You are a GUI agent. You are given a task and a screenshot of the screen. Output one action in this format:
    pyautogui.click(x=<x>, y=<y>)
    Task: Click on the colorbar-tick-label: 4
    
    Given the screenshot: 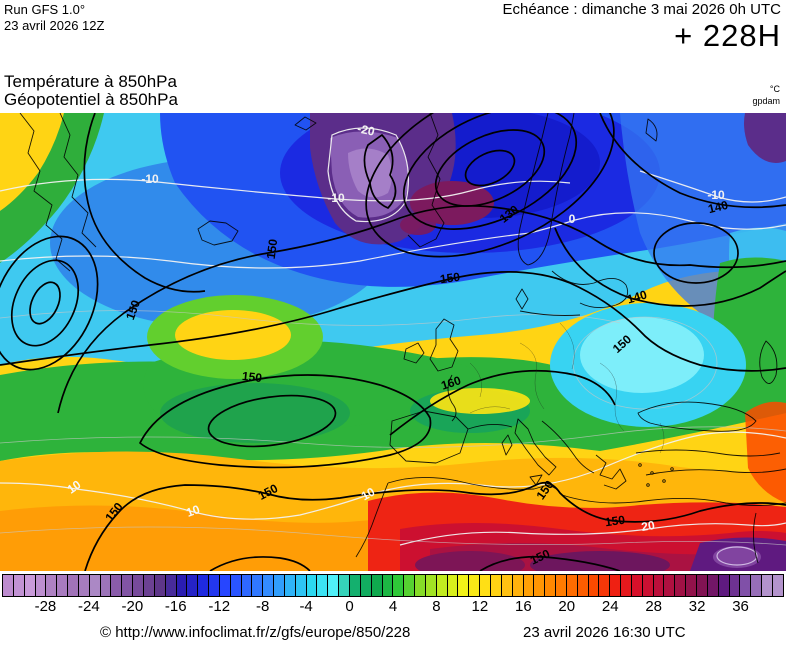 What is the action you would take?
    pyautogui.click(x=393, y=606)
    